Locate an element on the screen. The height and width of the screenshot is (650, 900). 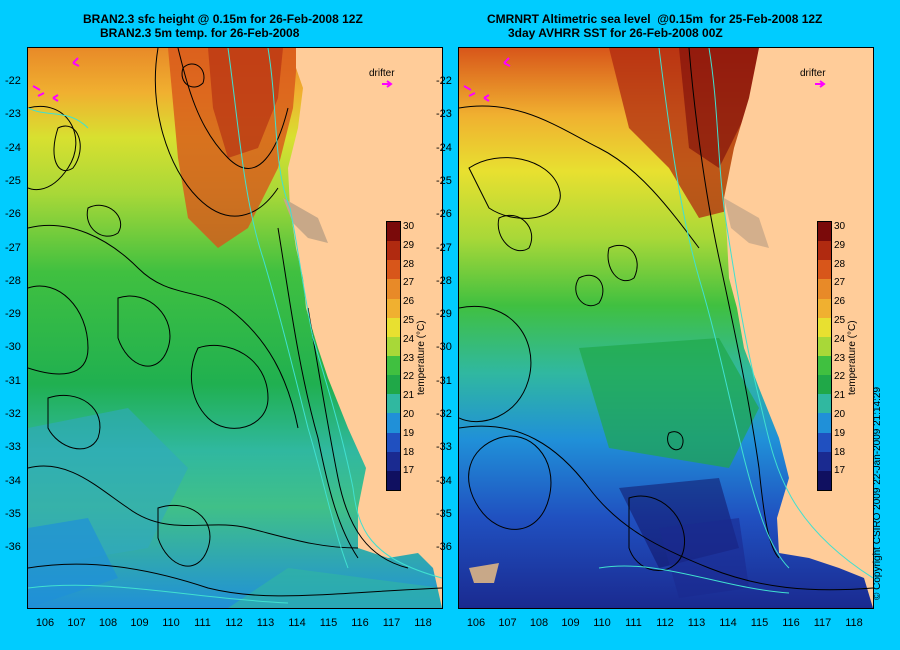
colorbar-tick-label: 23 is located at coordinates (409, 358).